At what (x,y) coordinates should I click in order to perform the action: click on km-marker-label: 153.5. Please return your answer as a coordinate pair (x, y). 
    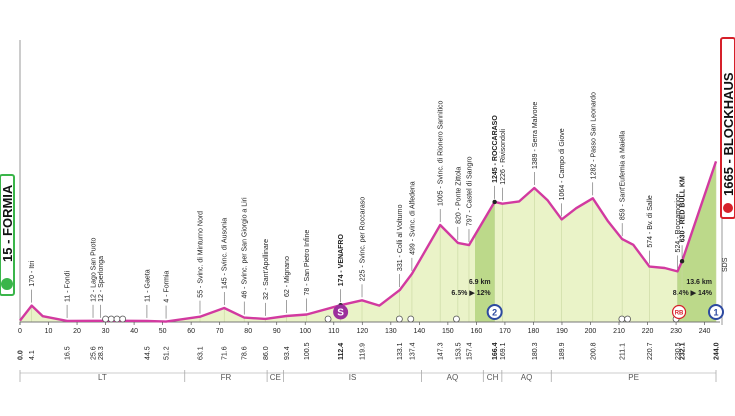
    Looking at the image, I should click on (458, 351).